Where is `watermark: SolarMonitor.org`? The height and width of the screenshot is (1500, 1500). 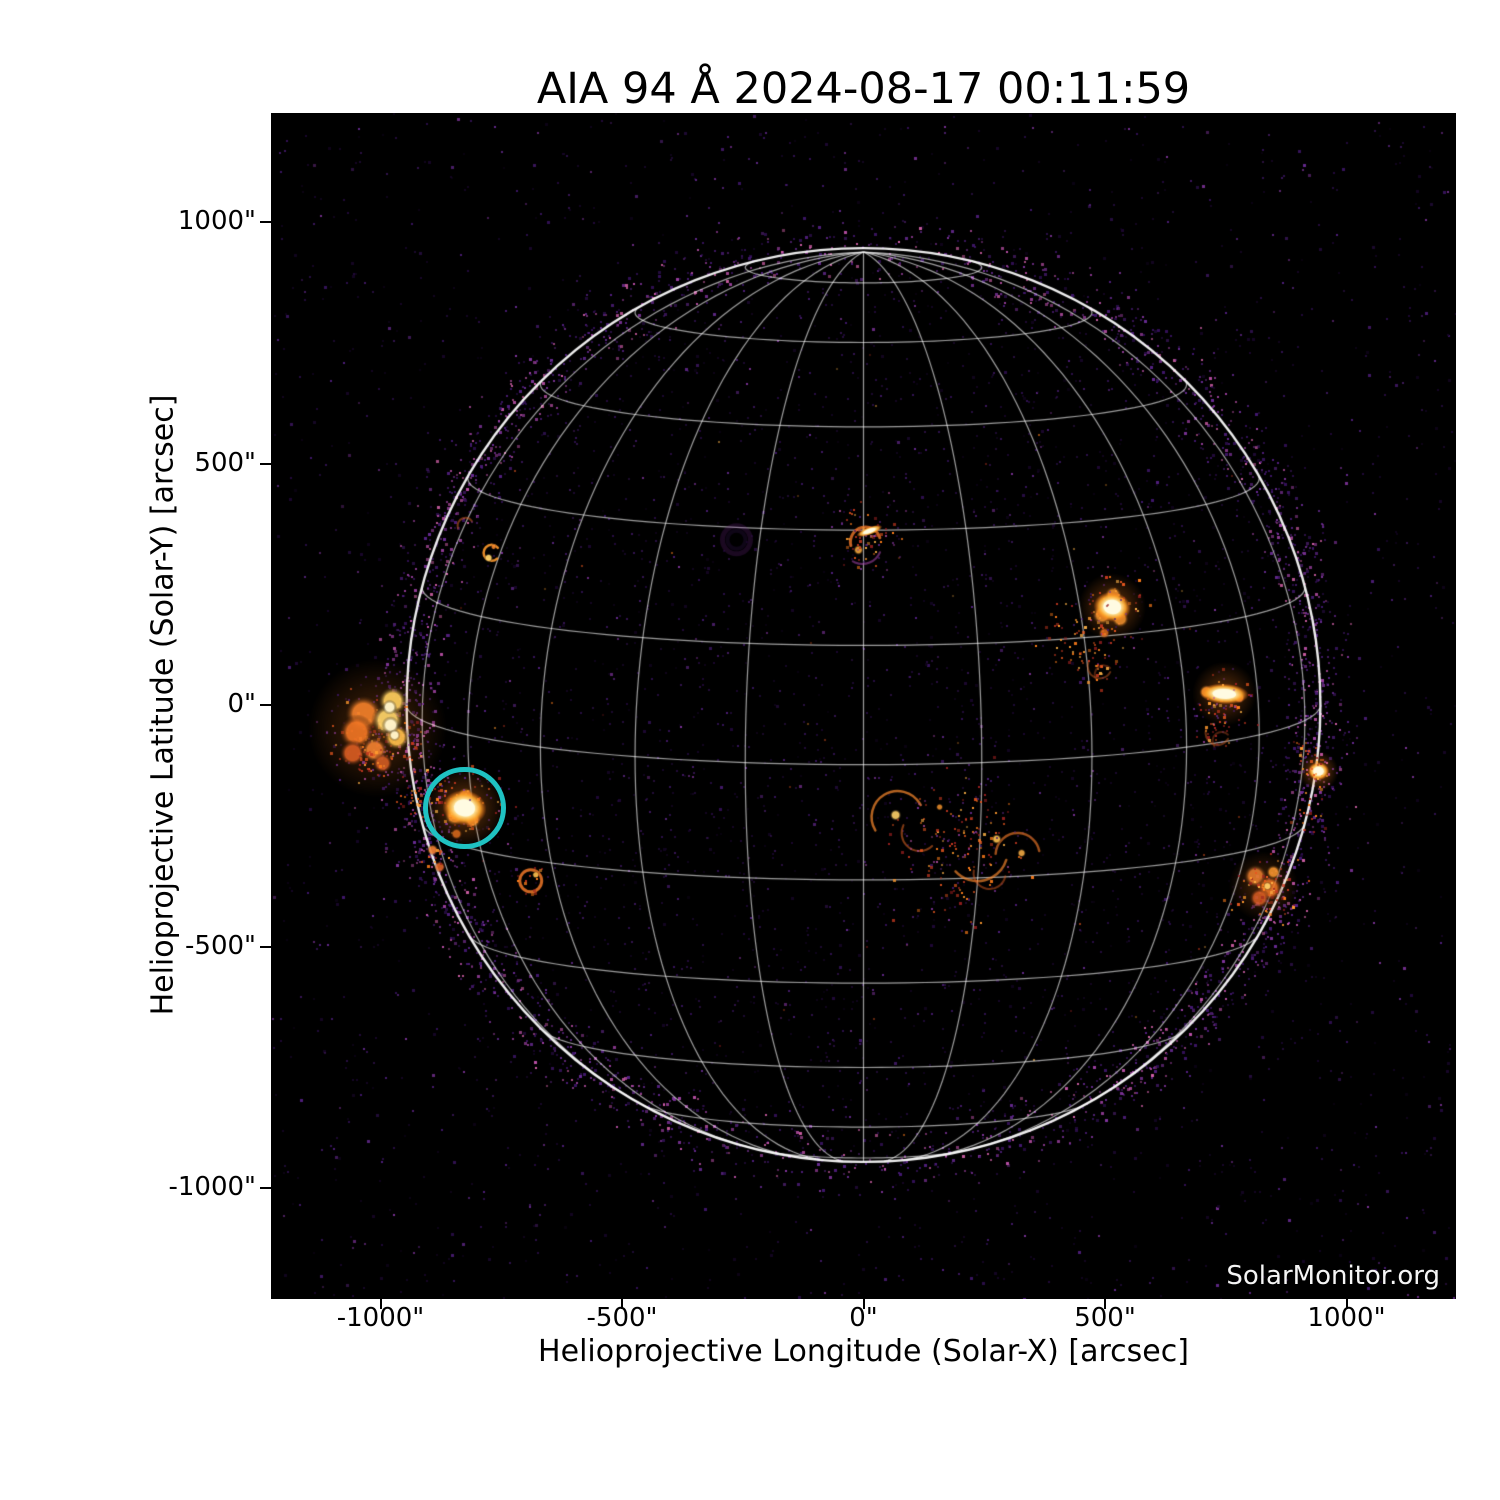
watermark: SolarMonitor.org is located at coordinates (1333, 1276).